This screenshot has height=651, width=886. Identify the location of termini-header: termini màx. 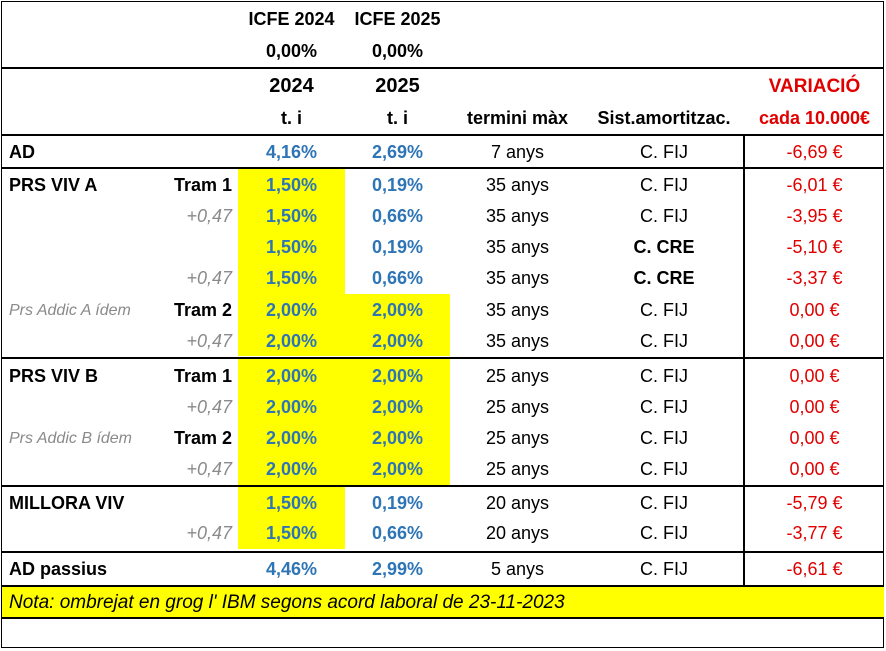
(517, 118).